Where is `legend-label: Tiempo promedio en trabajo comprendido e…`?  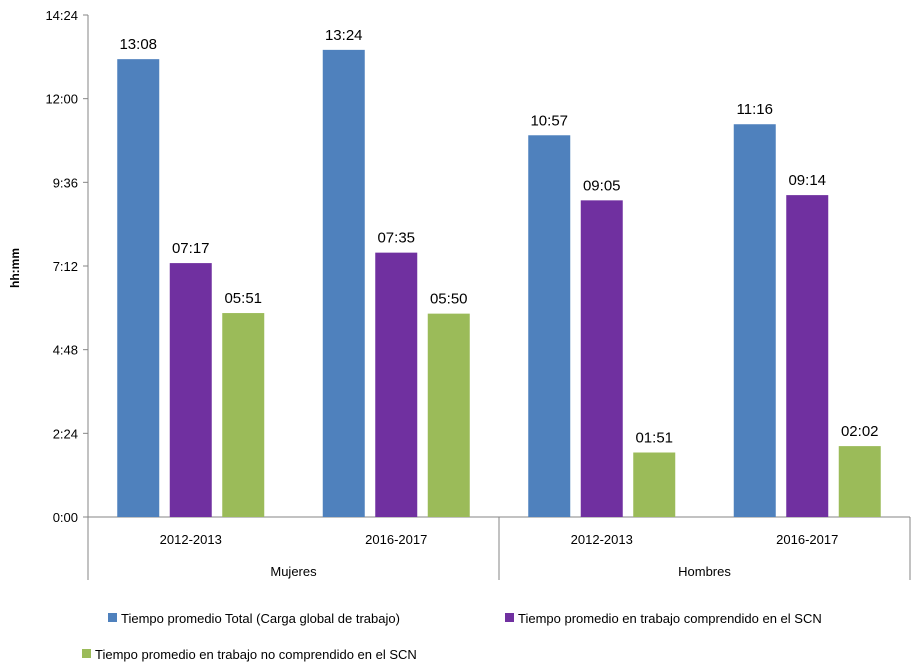 legend-label: Tiempo promedio en trabajo comprendido e… is located at coordinates (670, 618).